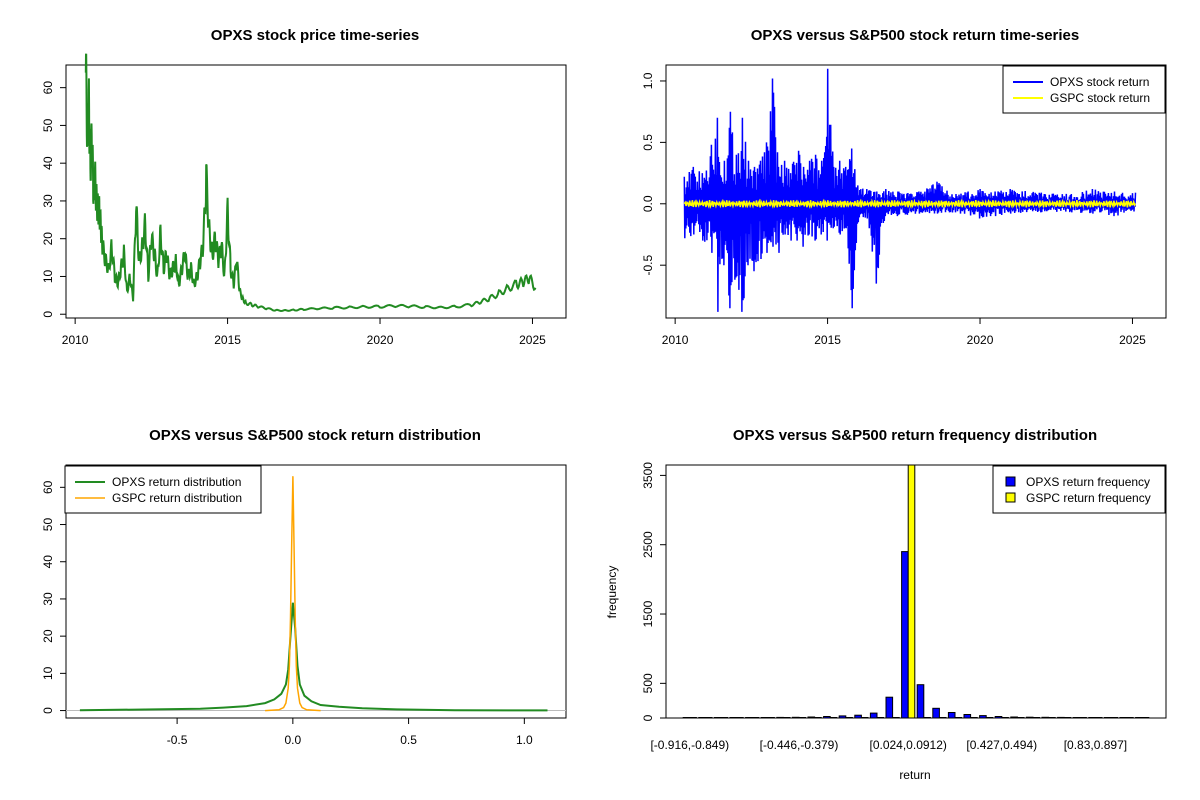 This screenshot has width=1200, height=800. What do you see at coordinates (1100, 98) in the screenshot?
I see `legend-label-gspc-return: GSPC stock return` at bounding box center [1100, 98].